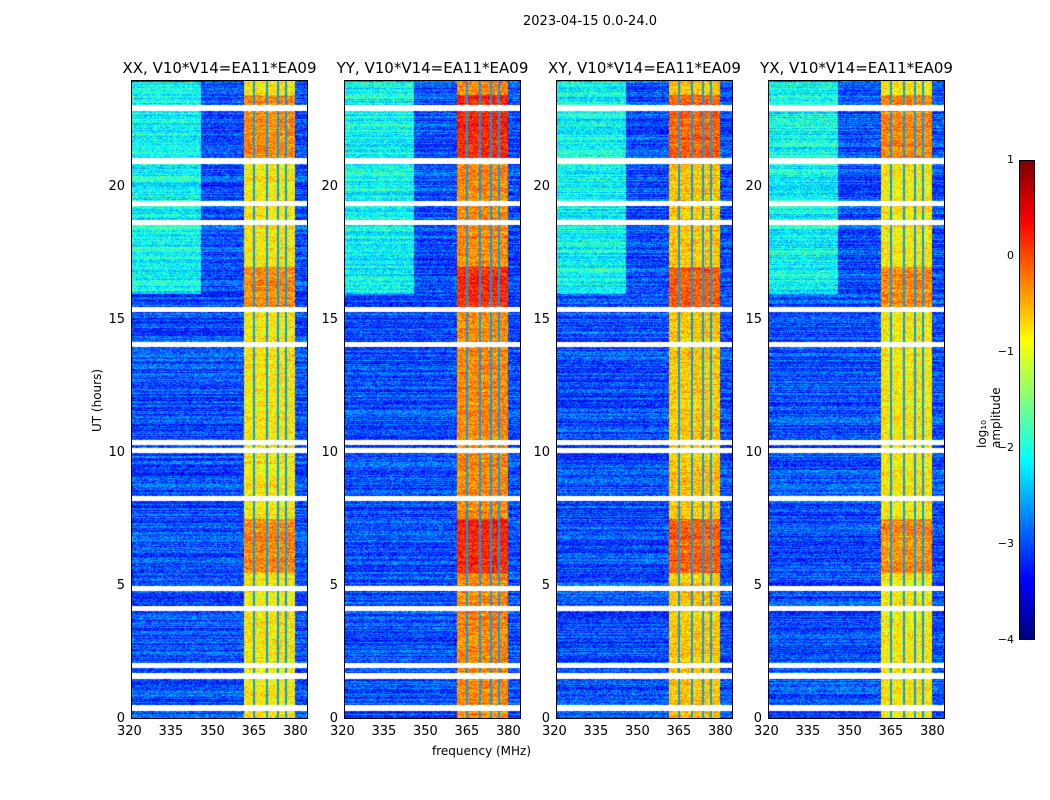 Image resolution: width=1050 pixels, height=800 pixels. I want to click on colorbar-tick-label: −2, so click(1005, 447).